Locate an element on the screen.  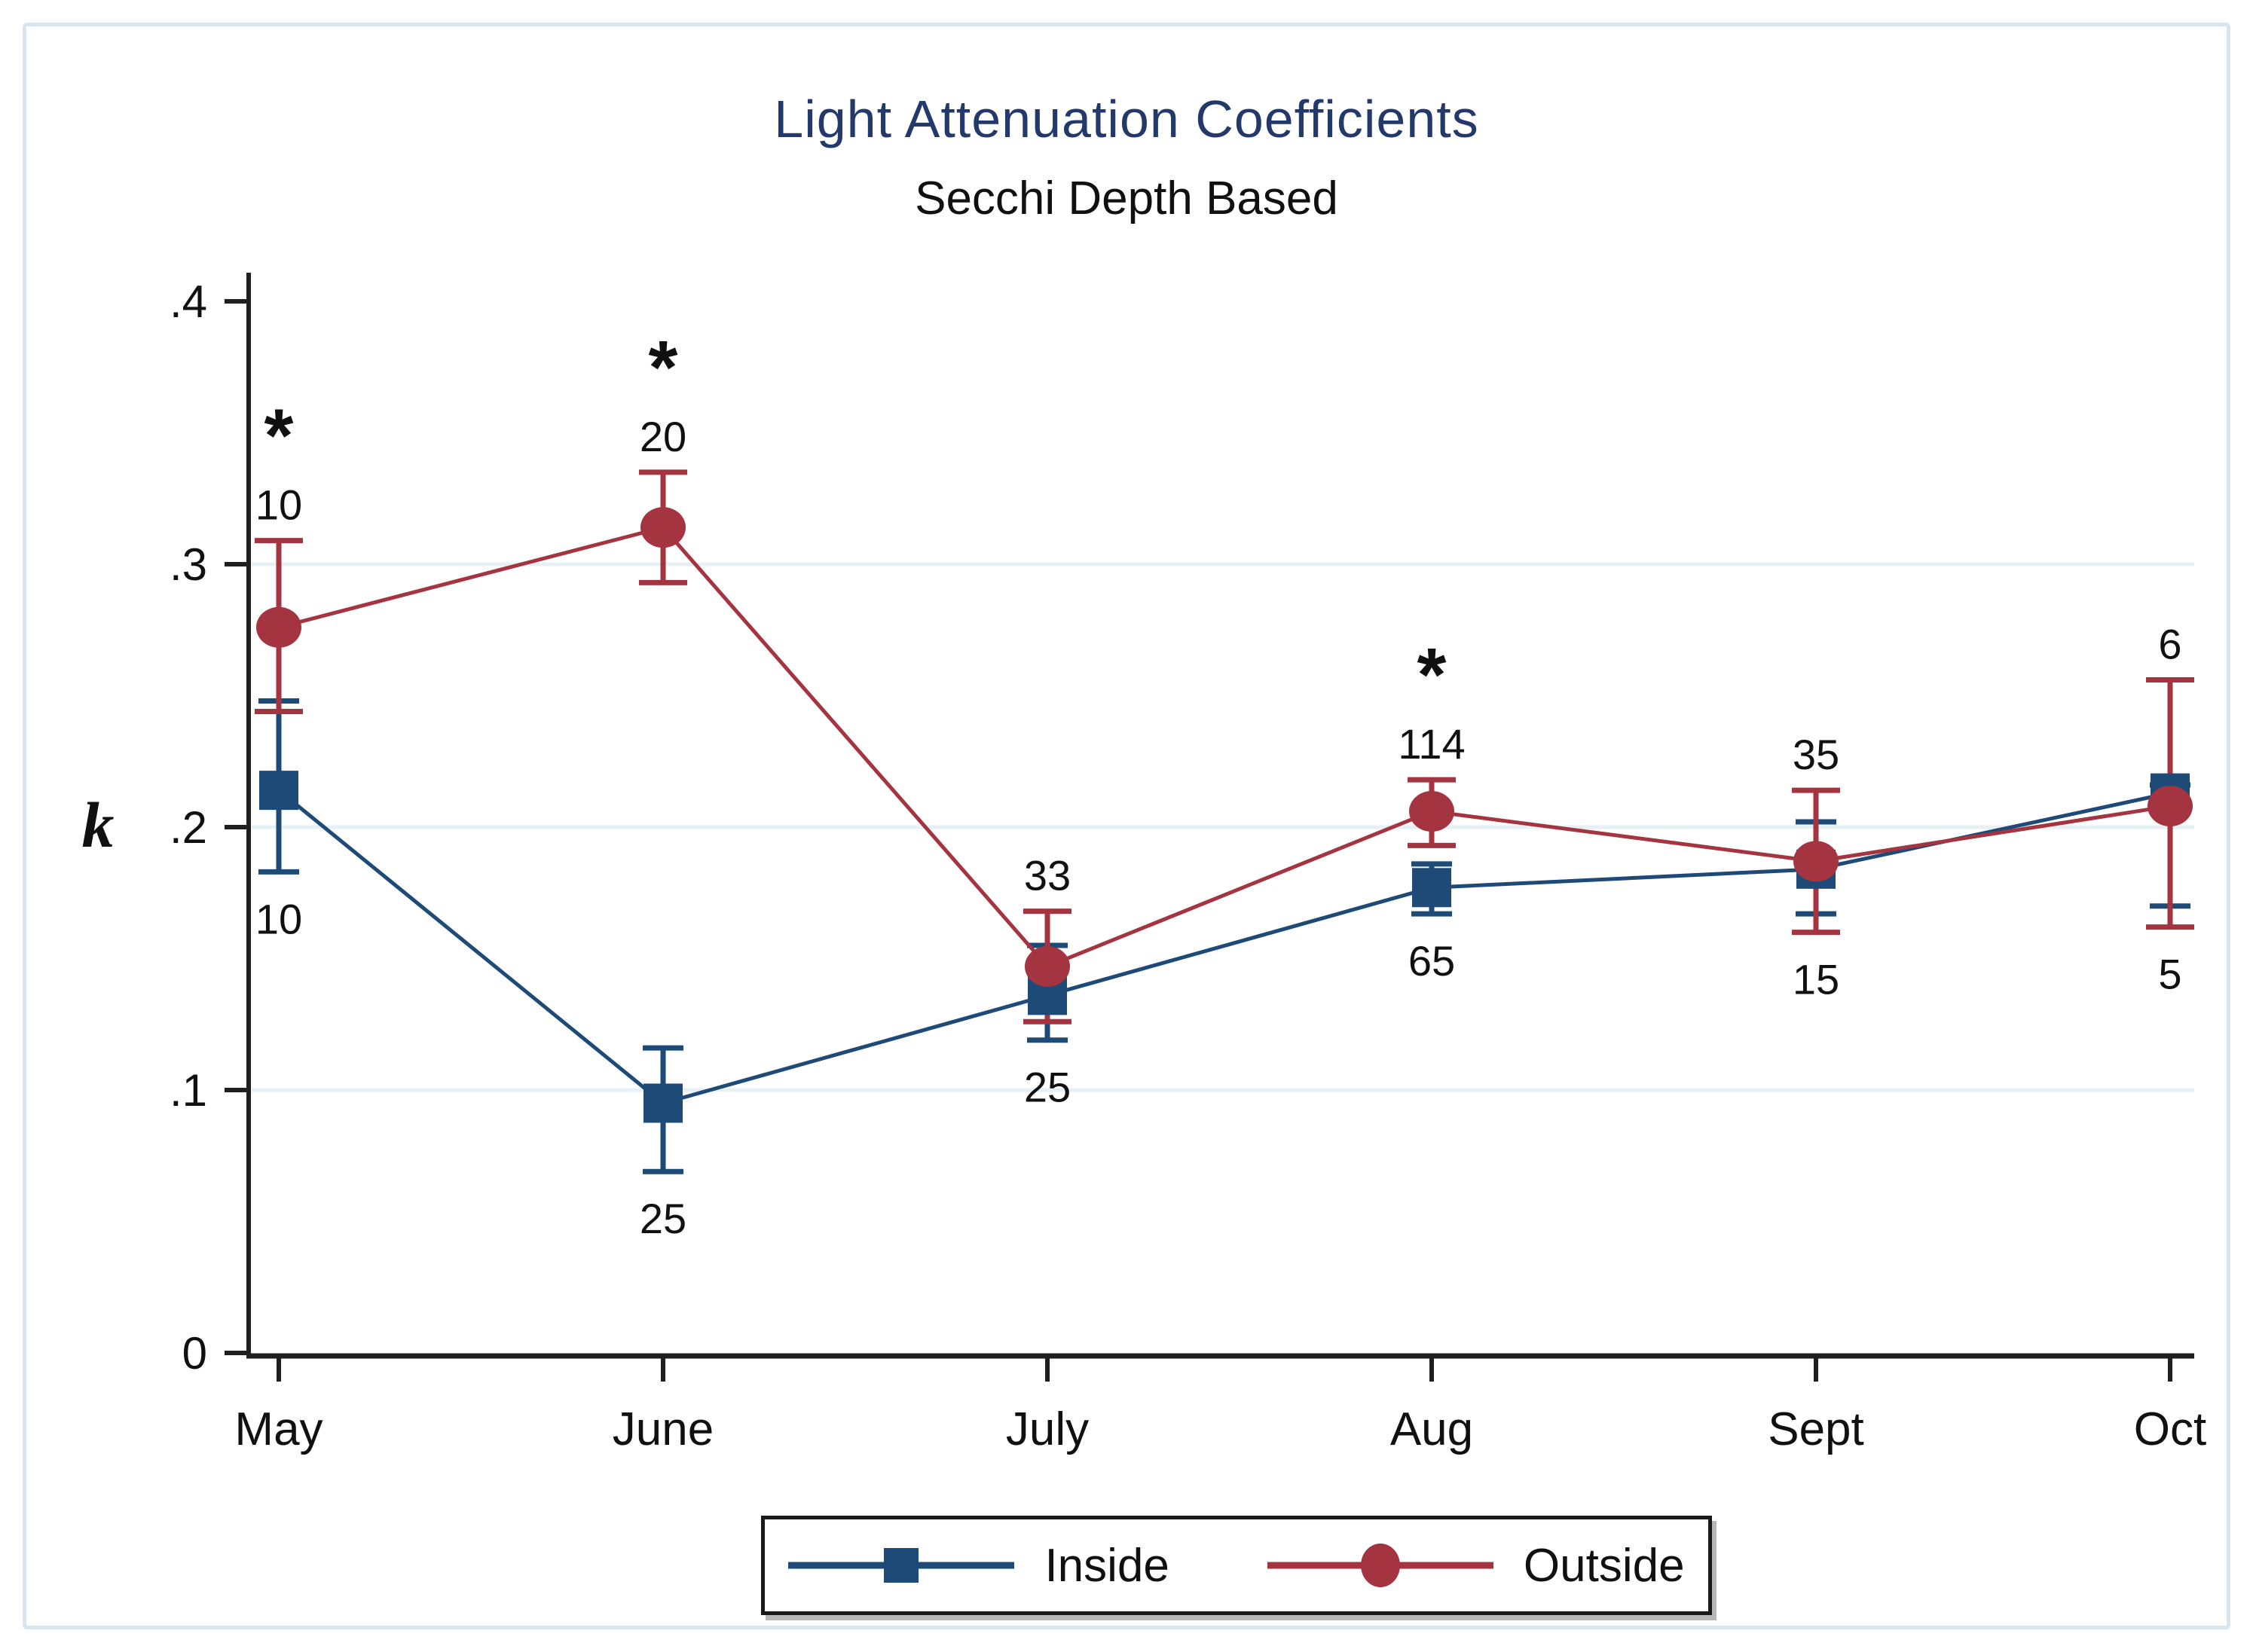
legend-box: Inside Outside is located at coordinates (1237, 1565).